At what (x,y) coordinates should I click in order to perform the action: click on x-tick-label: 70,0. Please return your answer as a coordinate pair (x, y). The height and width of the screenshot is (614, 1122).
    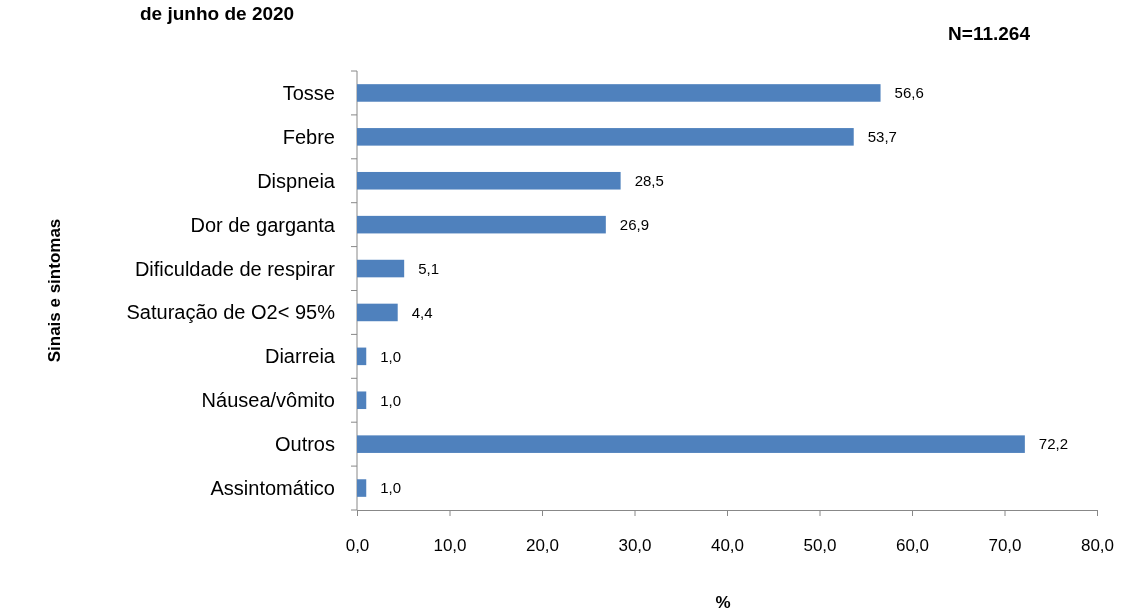
    Looking at the image, I should click on (1005, 546).